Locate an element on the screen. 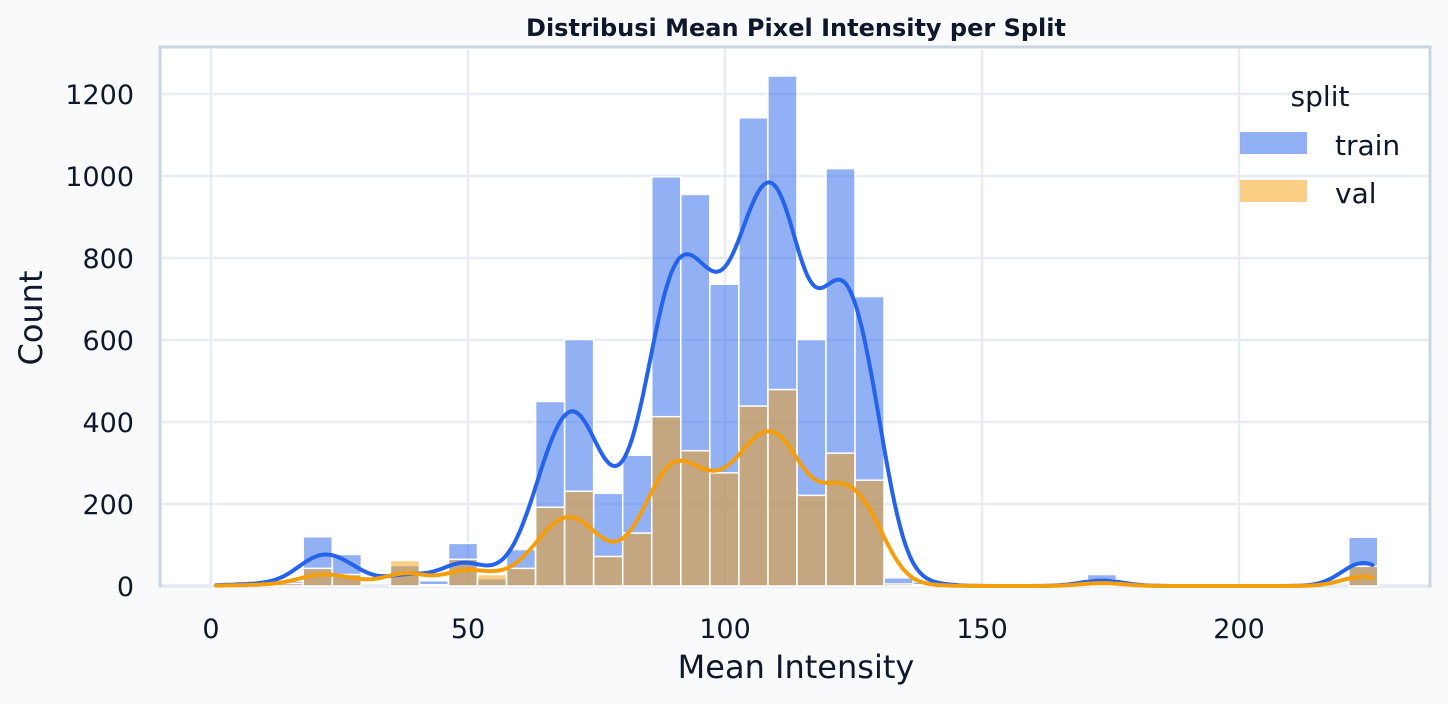 Image resolution: width=1448 pixels, height=704 pixels. x-tick-label: 150 is located at coordinates (982, 629).